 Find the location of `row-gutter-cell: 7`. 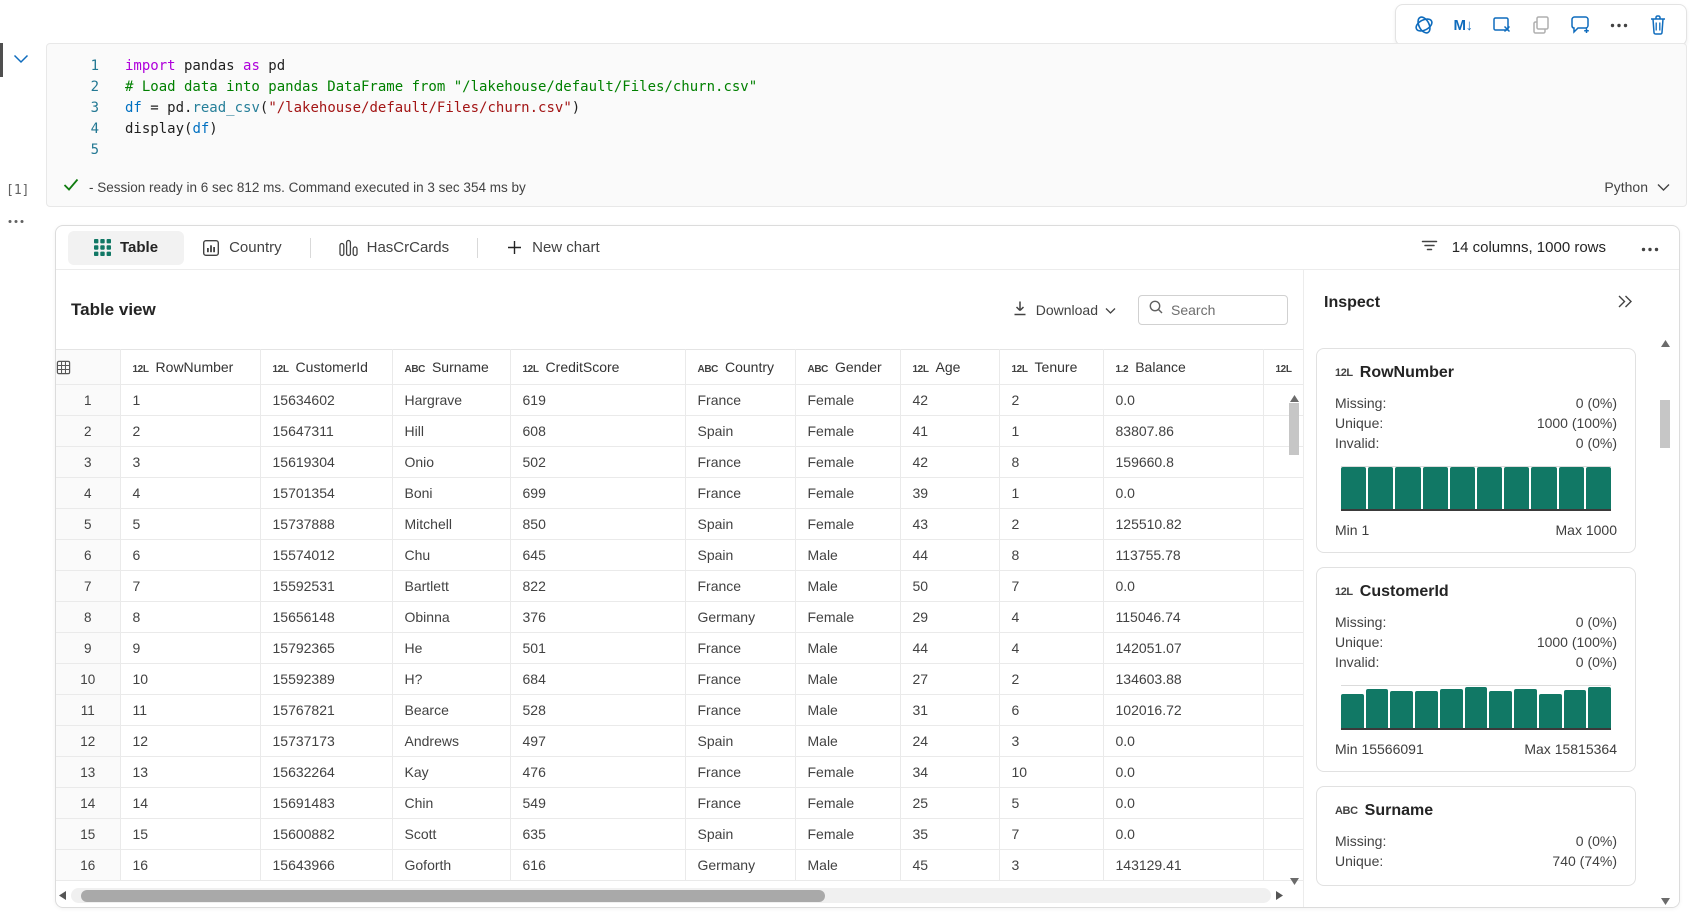

row-gutter-cell: 7 is located at coordinates (88, 586).